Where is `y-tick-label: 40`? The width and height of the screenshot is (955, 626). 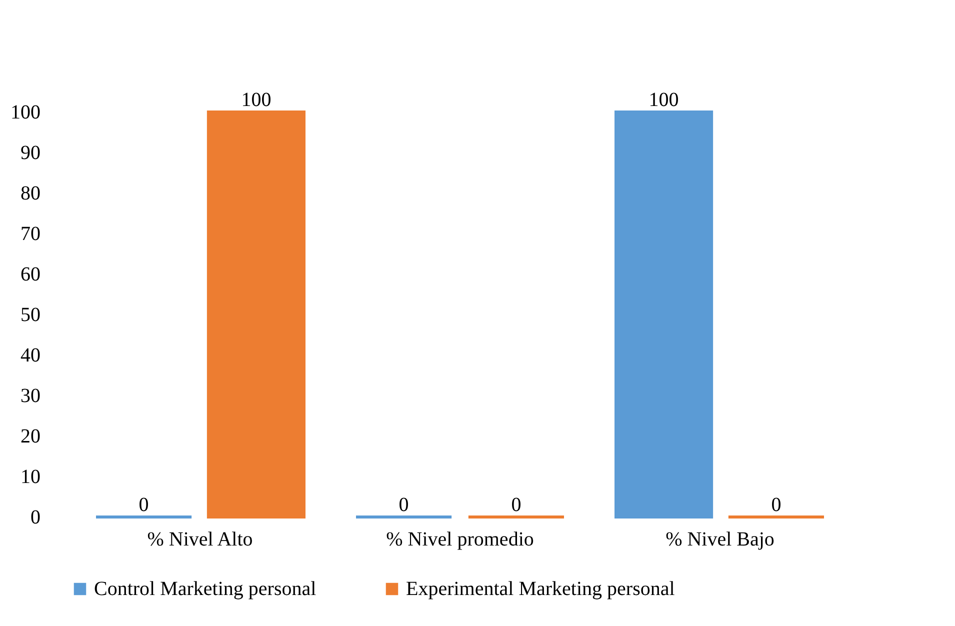 y-tick-label: 40 is located at coordinates (30, 355).